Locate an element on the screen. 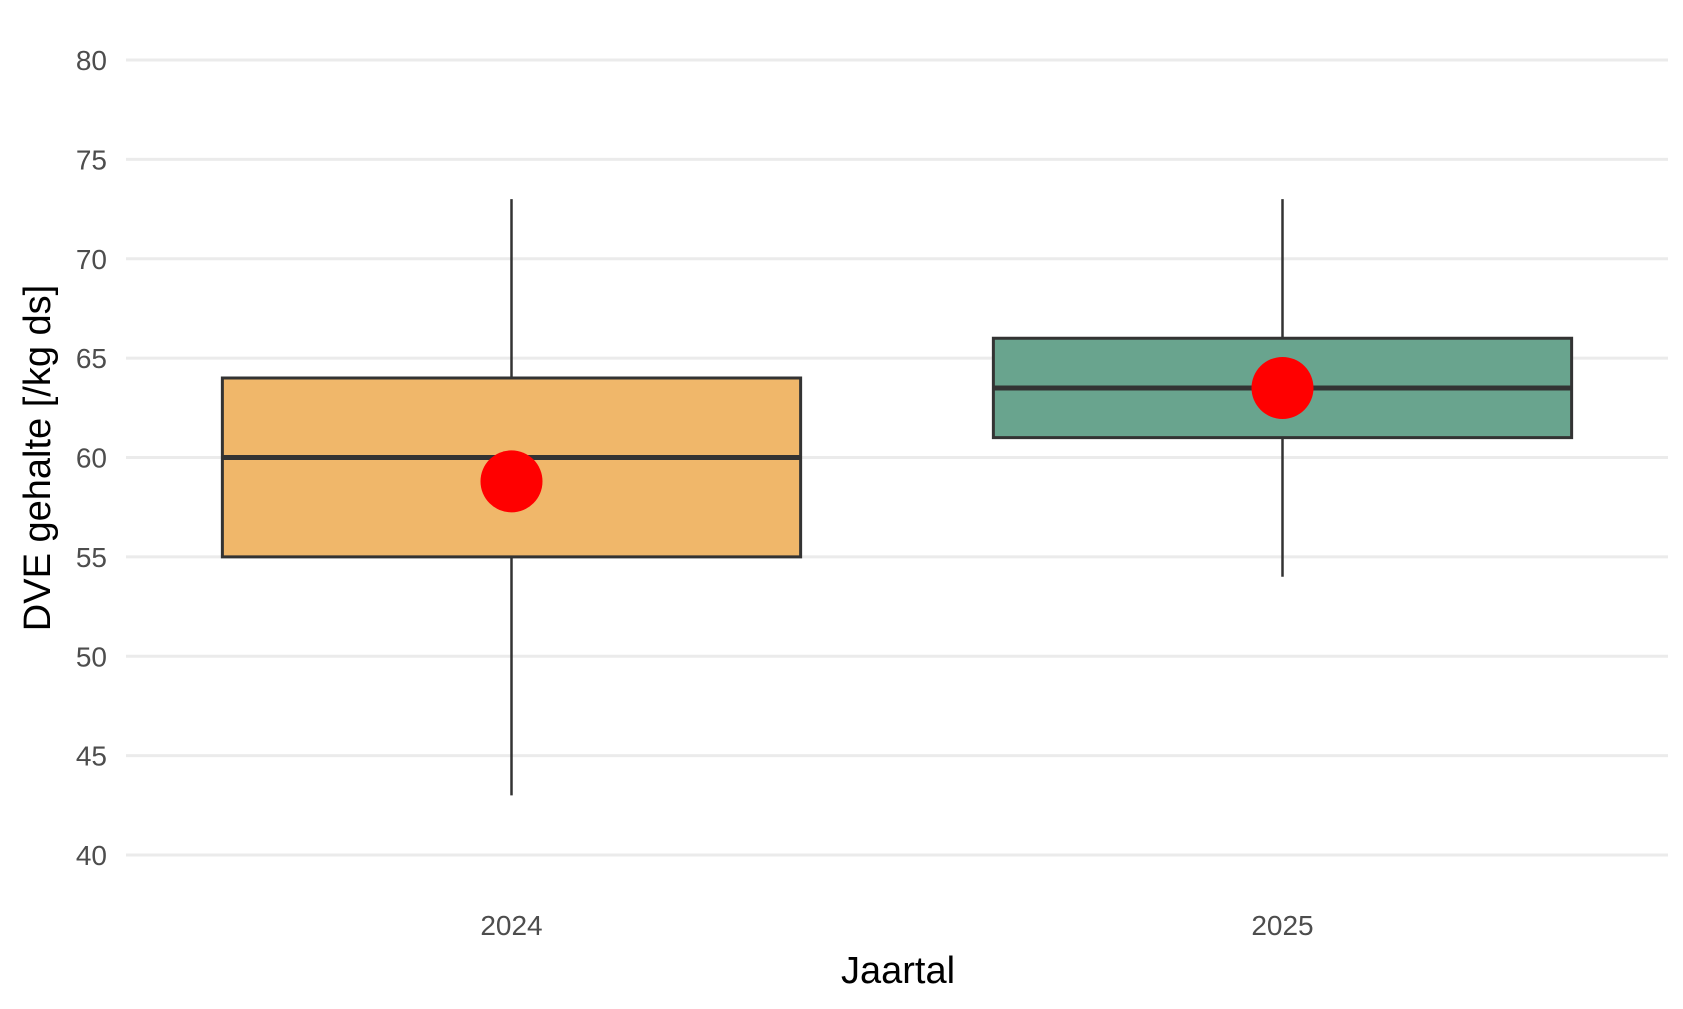  y-tick-label: 50 is located at coordinates (91, 656).